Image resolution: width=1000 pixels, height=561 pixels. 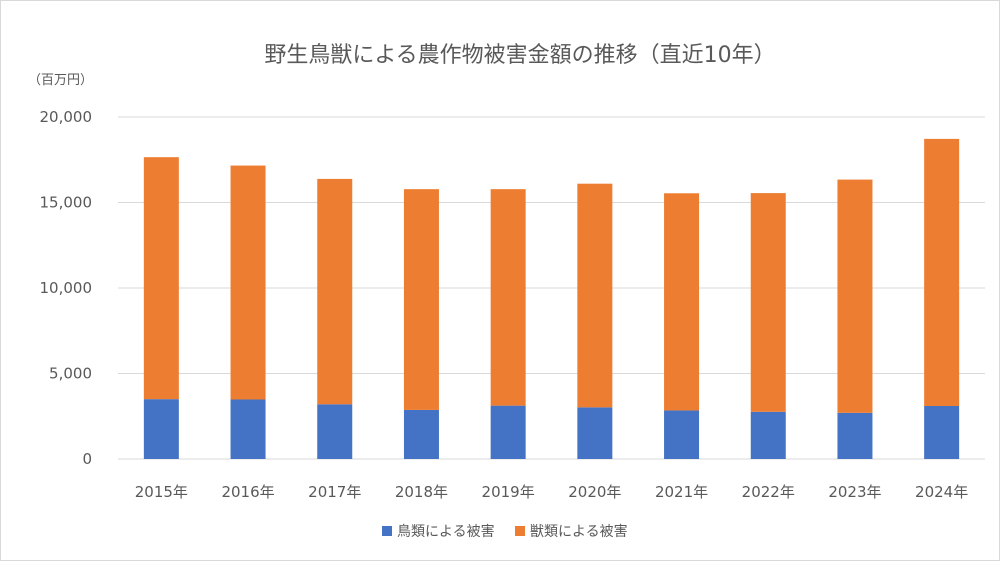 I want to click on y-tick-label: 5,000, so click(x=70, y=374).